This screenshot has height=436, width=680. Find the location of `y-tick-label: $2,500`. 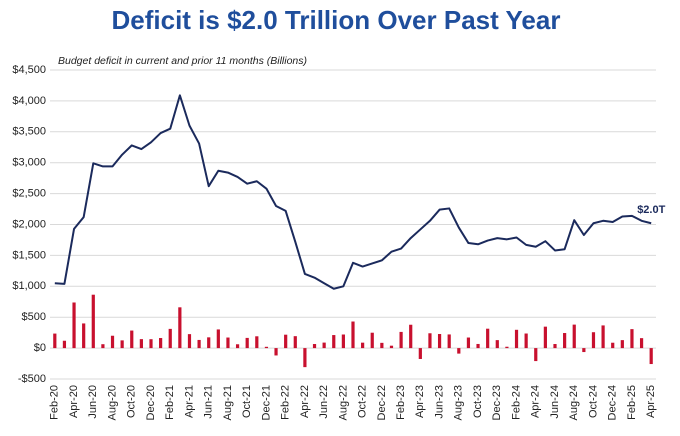

y-tick-label: $2,500 is located at coordinates (29, 194).